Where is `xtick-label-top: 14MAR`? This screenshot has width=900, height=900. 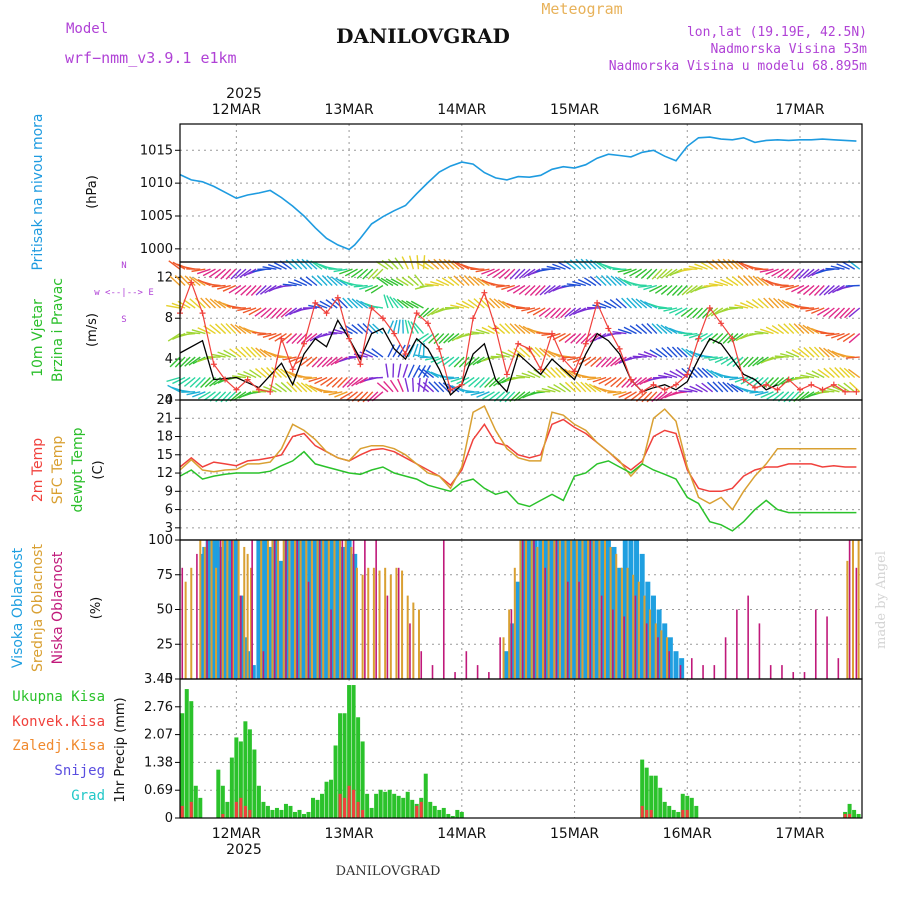
xtick-label-top: 14MAR is located at coordinates (461, 110).